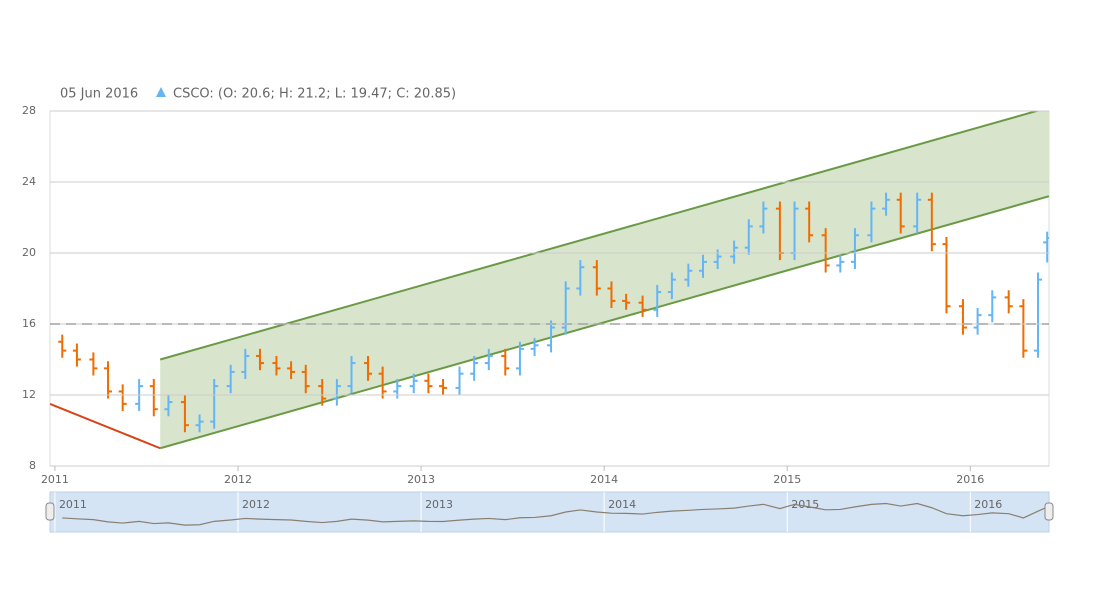  Describe the element at coordinates (55, 479) in the screenshot. I see `x-tick-label: 2011` at that location.